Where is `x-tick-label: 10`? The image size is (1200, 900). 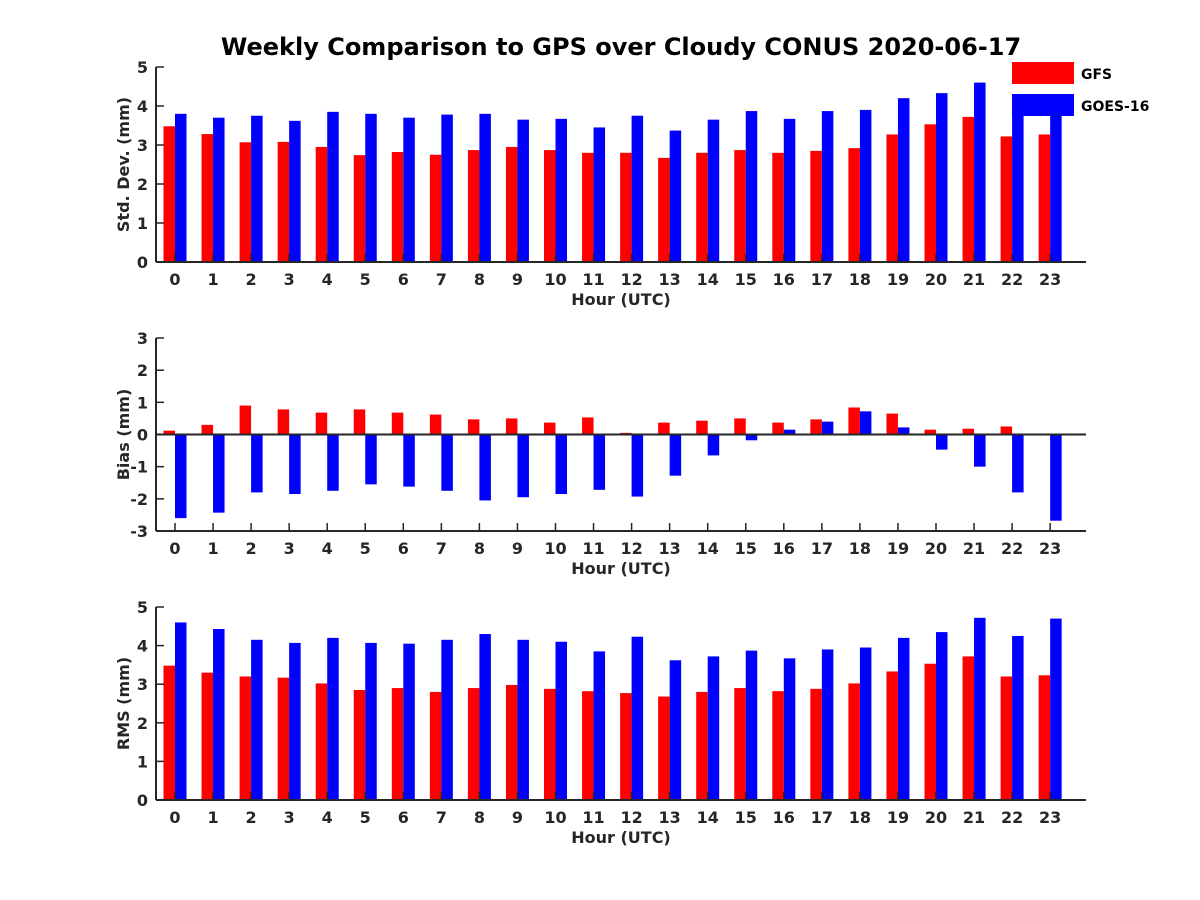 x-tick-label: 10 is located at coordinates (555, 817).